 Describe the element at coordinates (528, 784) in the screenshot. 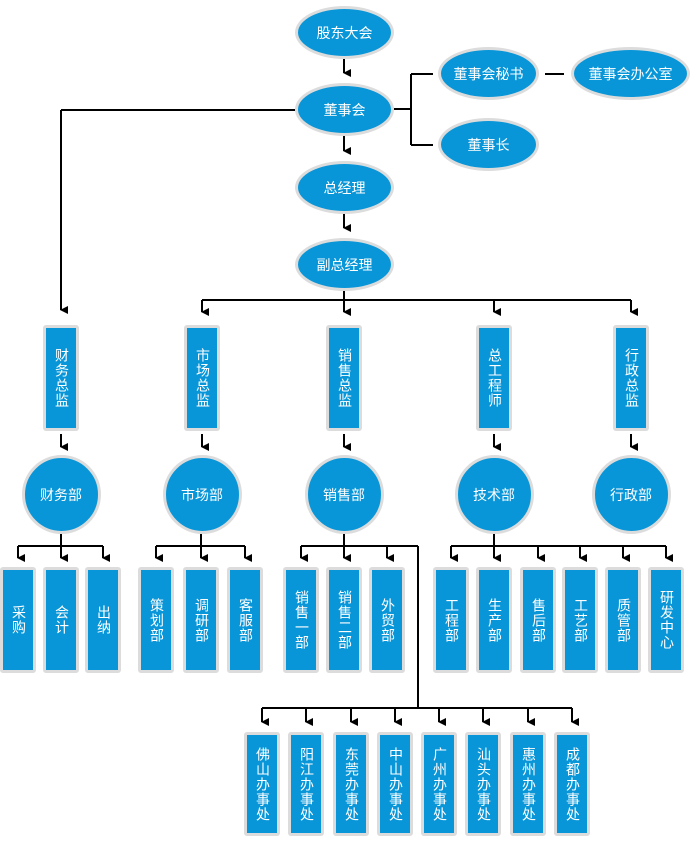

I see `office-node: 惠州办事处` at that location.